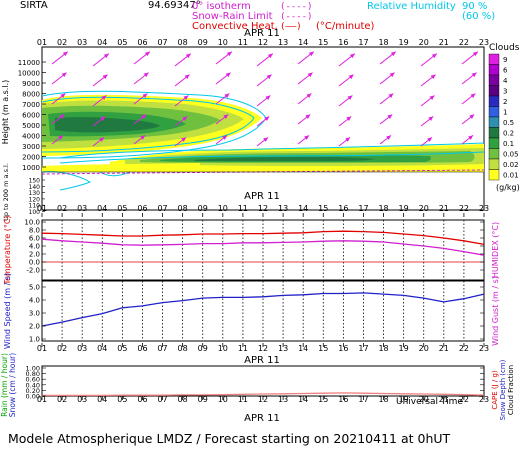 This screenshot has height=450, width=528. I want to click on hour-tick-label: 20, so click(424, 208).